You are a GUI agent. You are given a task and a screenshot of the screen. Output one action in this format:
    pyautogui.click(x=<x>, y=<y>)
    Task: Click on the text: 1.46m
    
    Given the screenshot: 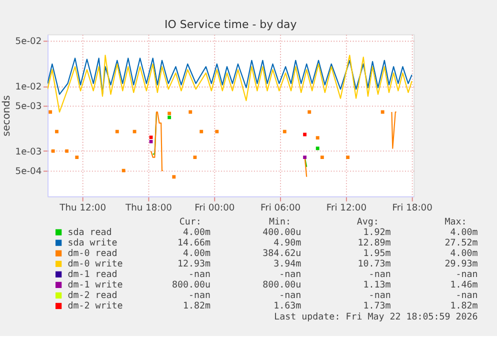 What is the action you would take?
    pyautogui.click(x=464, y=285)
    